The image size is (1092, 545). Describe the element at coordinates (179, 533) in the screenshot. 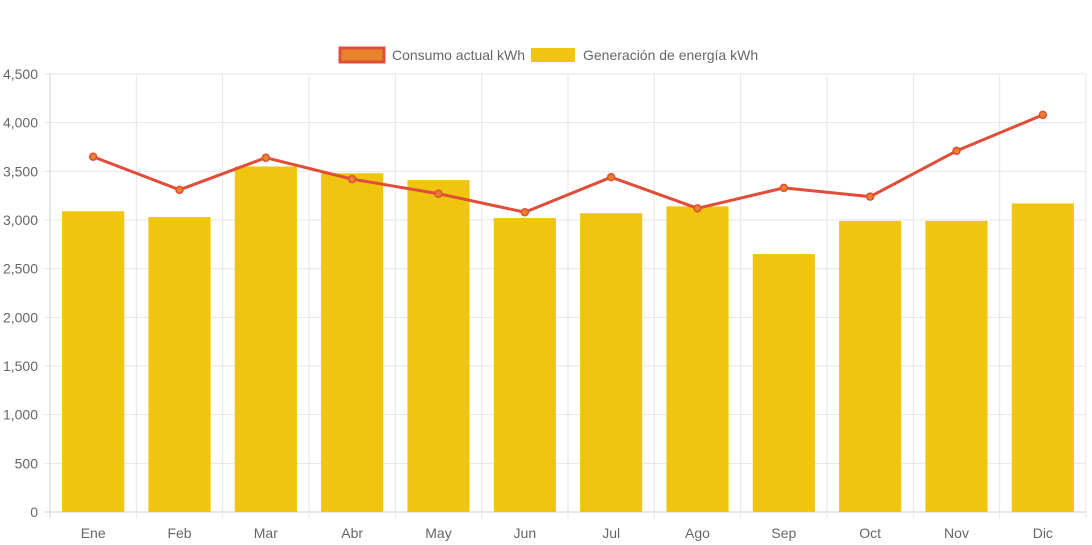

I see `x-tick-label: Feb` at that location.